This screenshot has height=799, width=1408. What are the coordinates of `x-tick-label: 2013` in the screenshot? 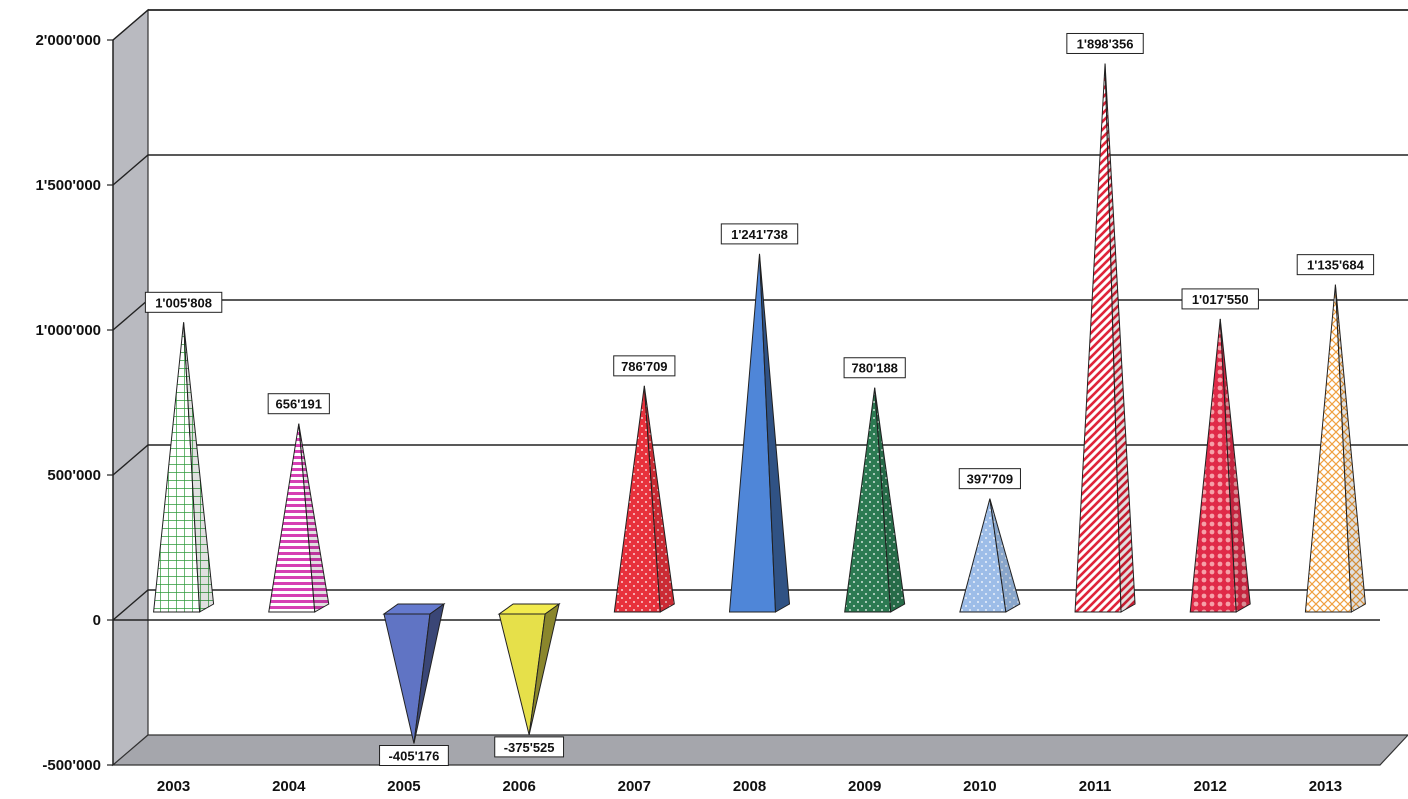 It's located at (1325, 786).